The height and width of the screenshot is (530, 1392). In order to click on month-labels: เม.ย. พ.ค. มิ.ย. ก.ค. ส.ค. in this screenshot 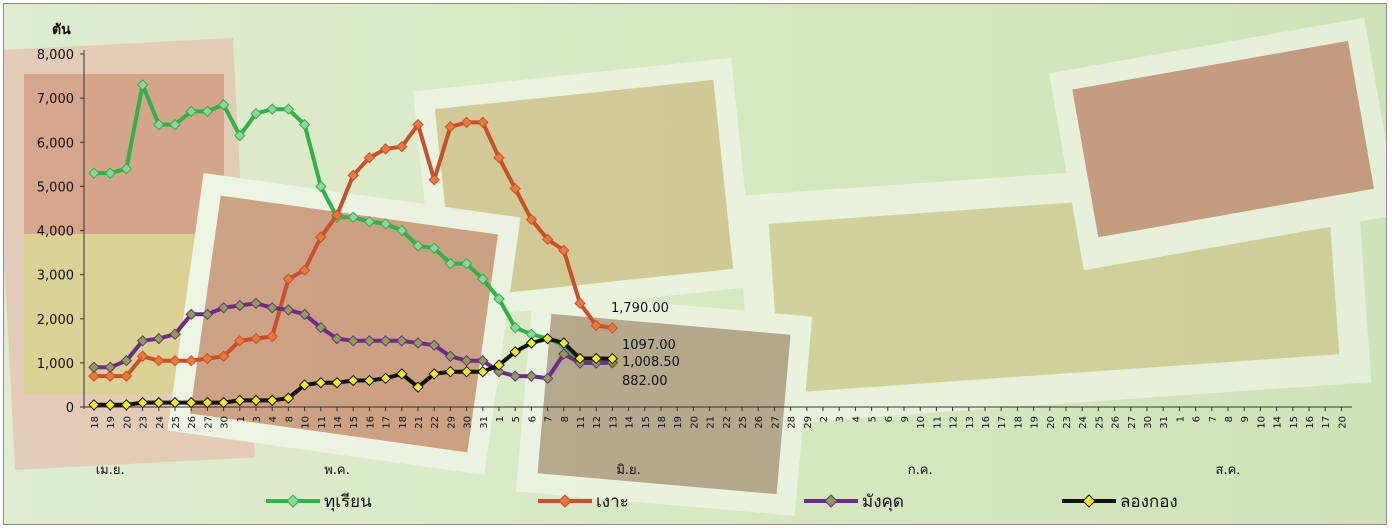, I will do `click(668, 470)`.